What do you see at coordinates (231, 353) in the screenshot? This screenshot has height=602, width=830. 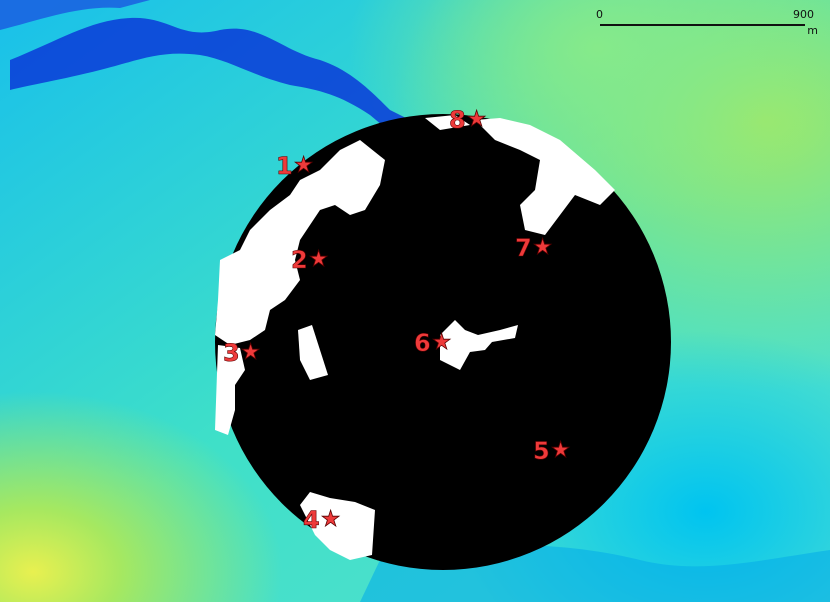 I see `marker-label: 3` at bounding box center [231, 353].